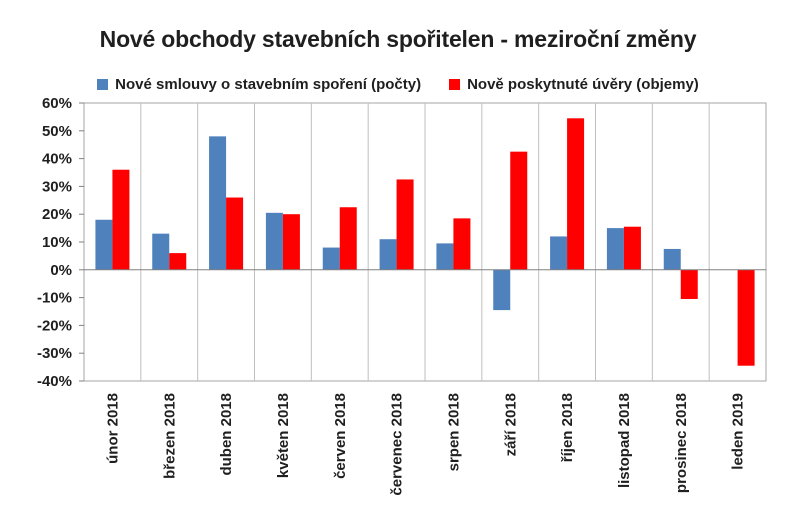 The width and height of the screenshot is (796, 523). I want to click on y-tick-label: -10%, so click(54, 298).